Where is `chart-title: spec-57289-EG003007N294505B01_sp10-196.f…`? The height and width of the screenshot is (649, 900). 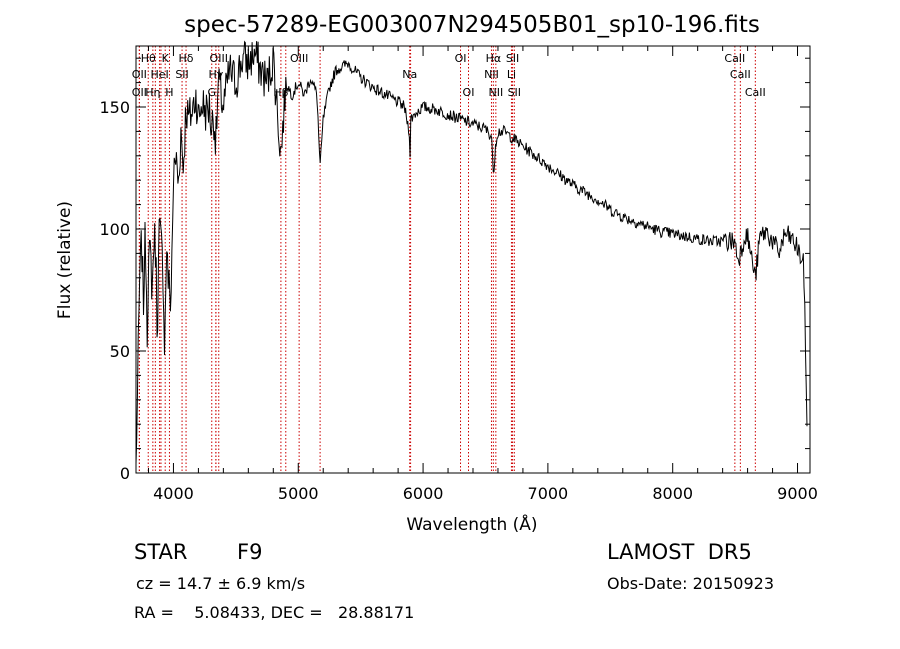 chart-title: spec-57289-EG003007N294505B01_sp10-196.f… is located at coordinates (472, 25).